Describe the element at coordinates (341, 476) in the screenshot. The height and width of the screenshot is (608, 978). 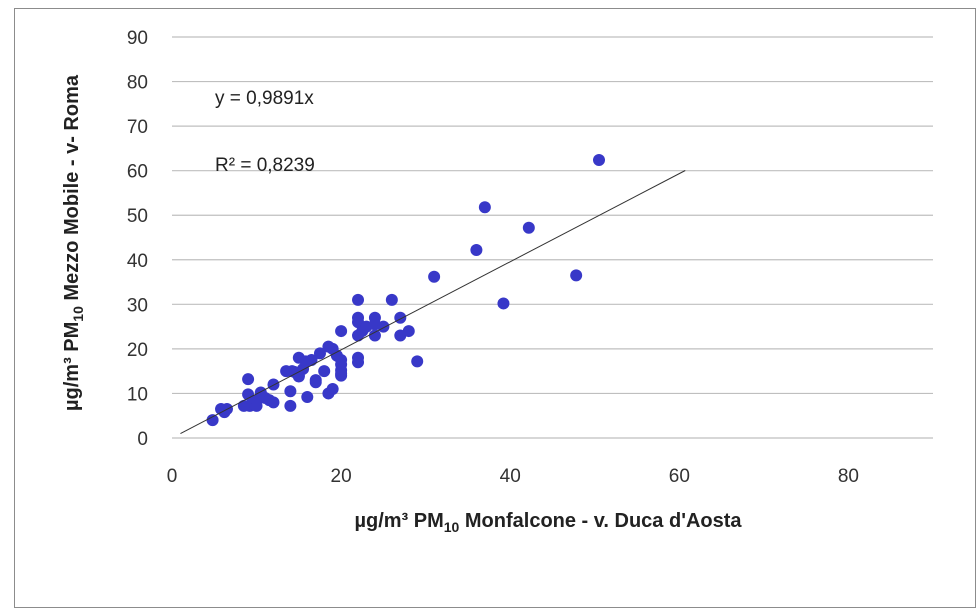
I see `x-tick-label: 20` at that location.